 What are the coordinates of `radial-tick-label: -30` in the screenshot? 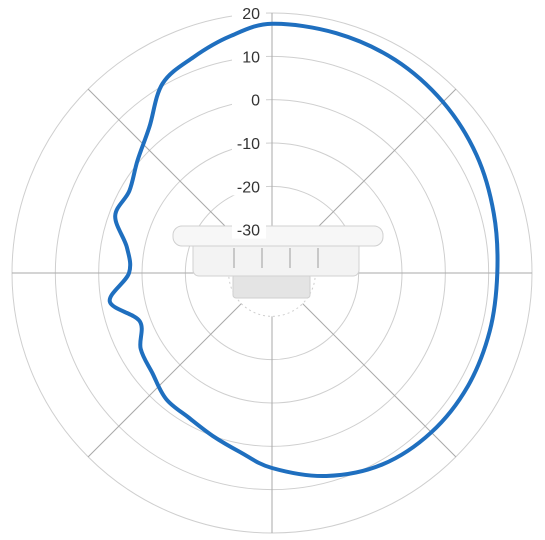 It's located at (248, 231).